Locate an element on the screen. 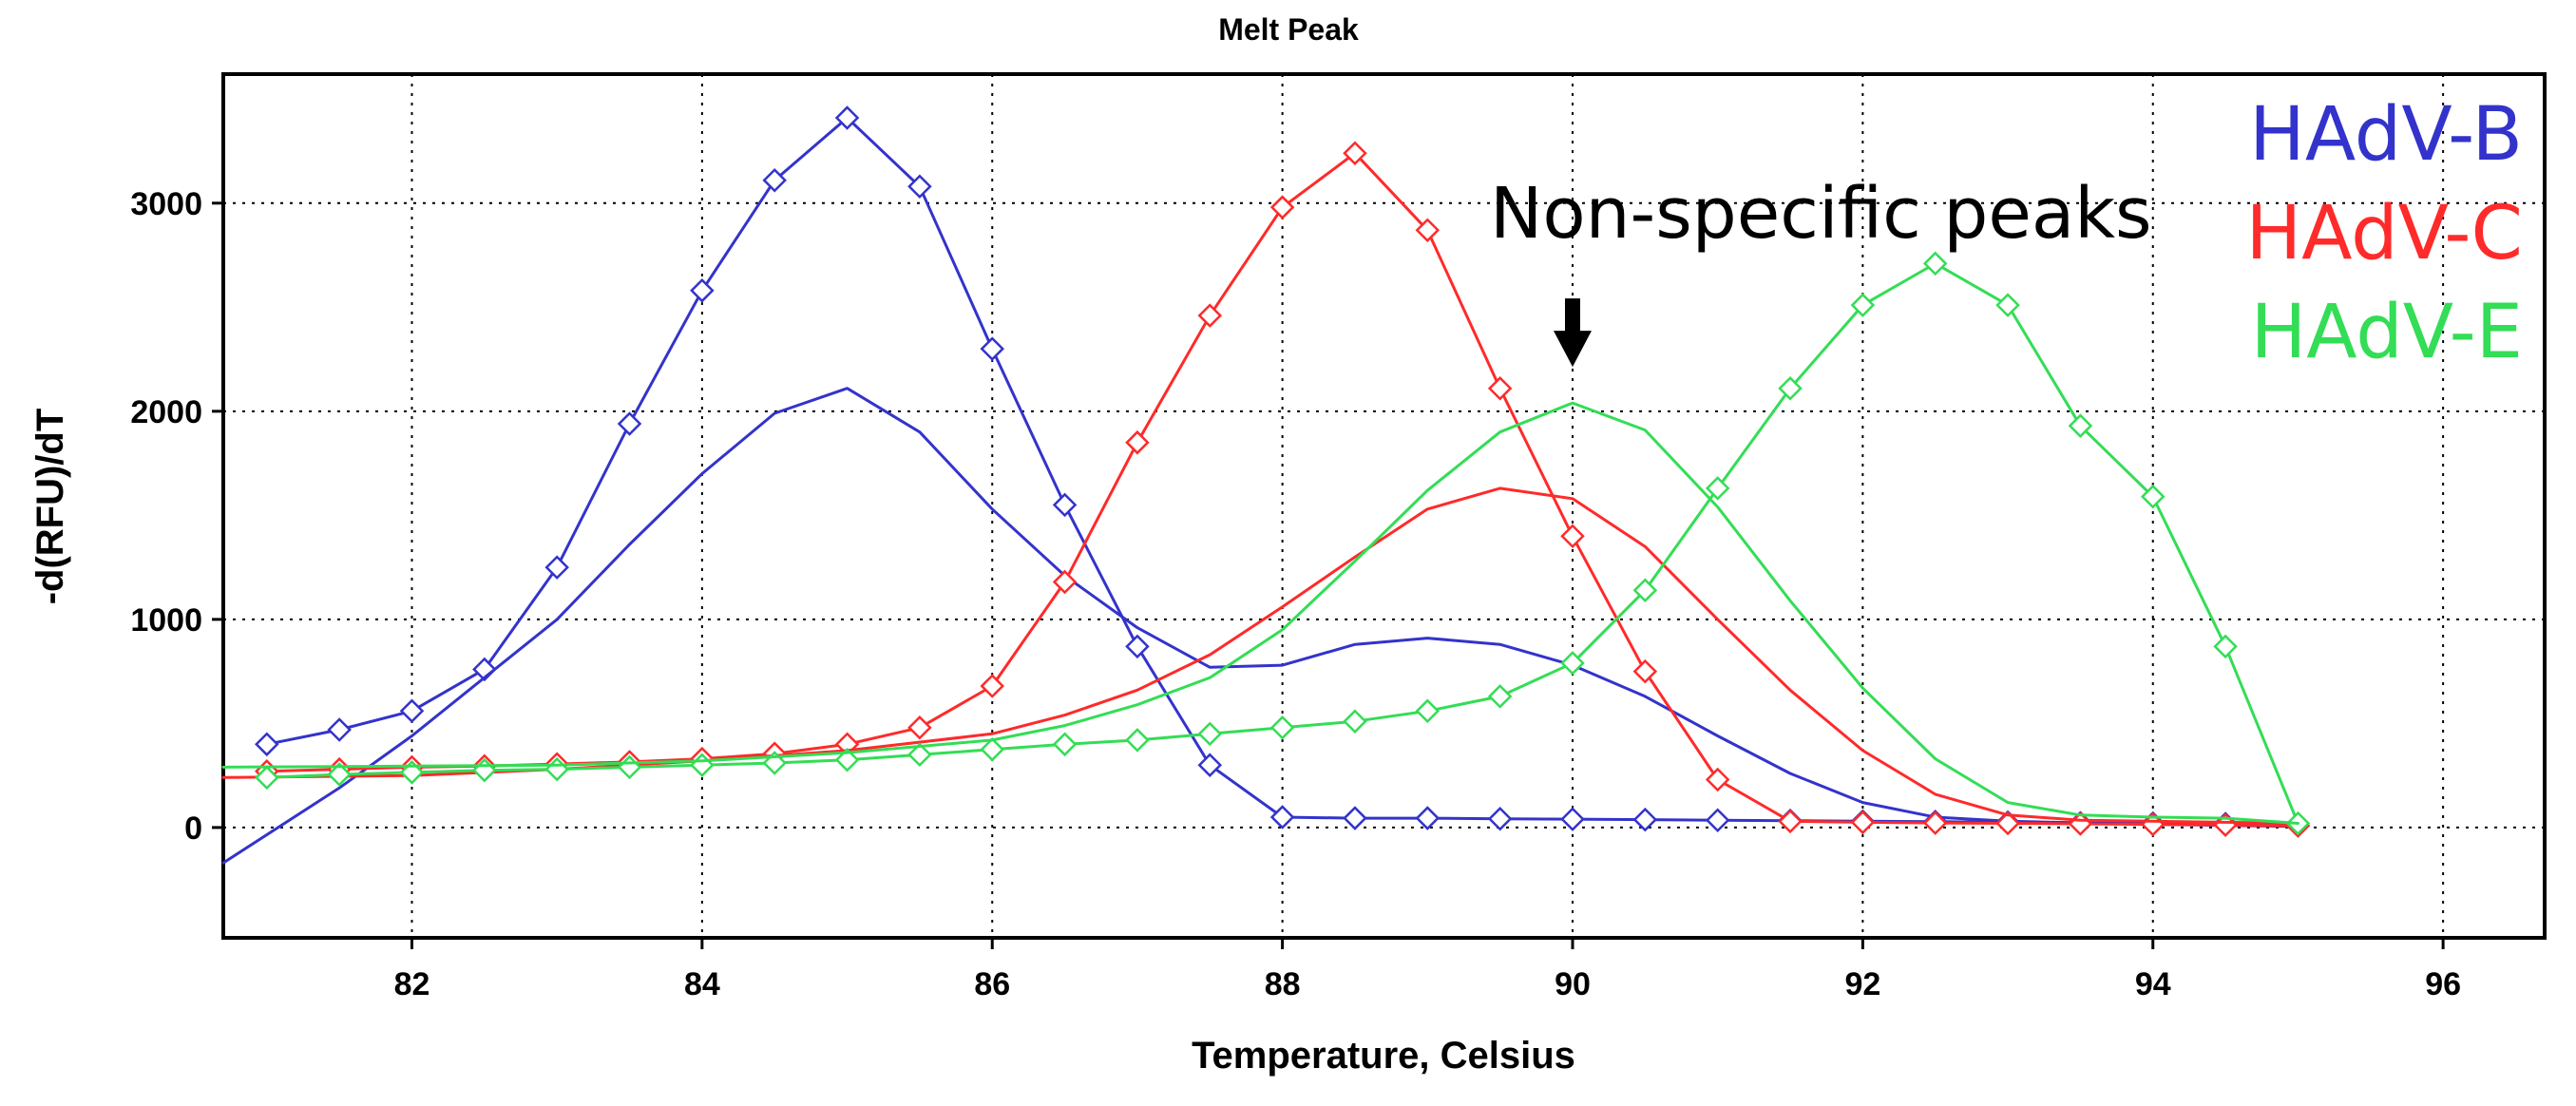 Image resolution: width=2576 pixels, height=1106 pixels. x-tick-label: 94 is located at coordinates (2153, 984).